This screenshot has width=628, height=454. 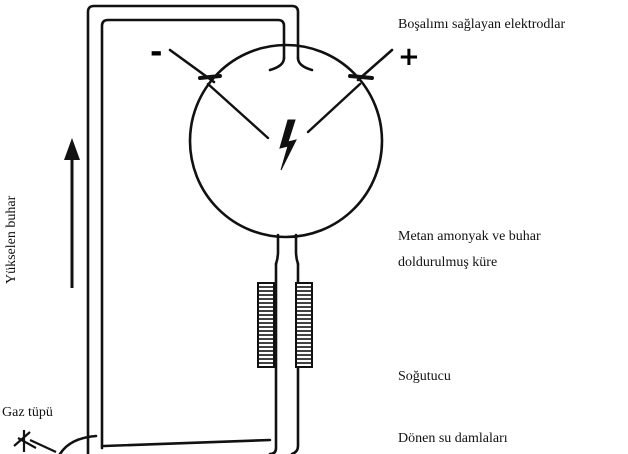 I want to click on flask-label-line2: doldurulmuş küre, so click(x=448, y=262).